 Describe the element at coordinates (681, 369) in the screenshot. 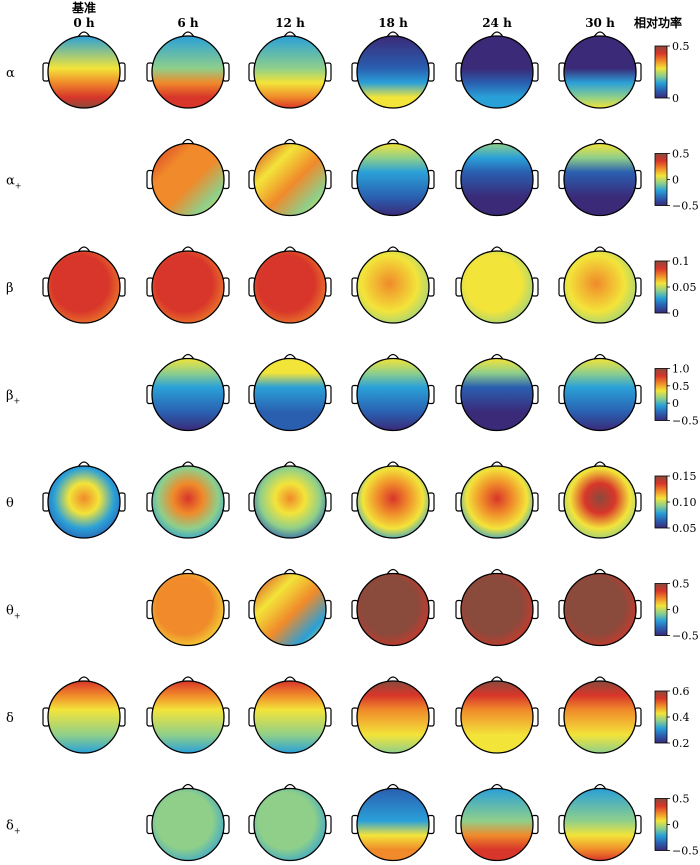

I see `colorbar-tick-label: 1.0` at that location.